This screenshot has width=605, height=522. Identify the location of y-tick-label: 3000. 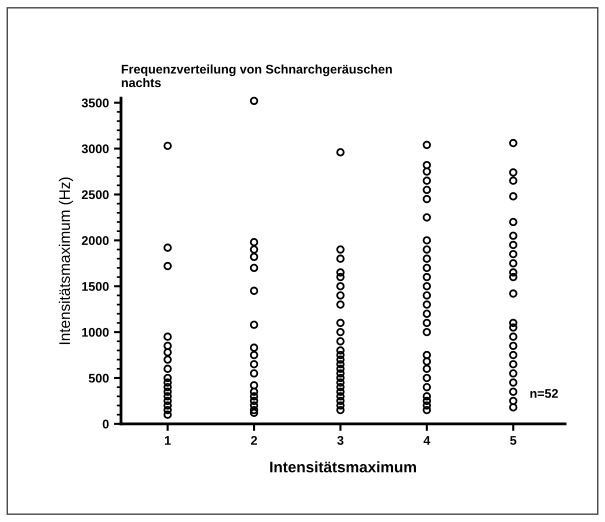
(95, 149).